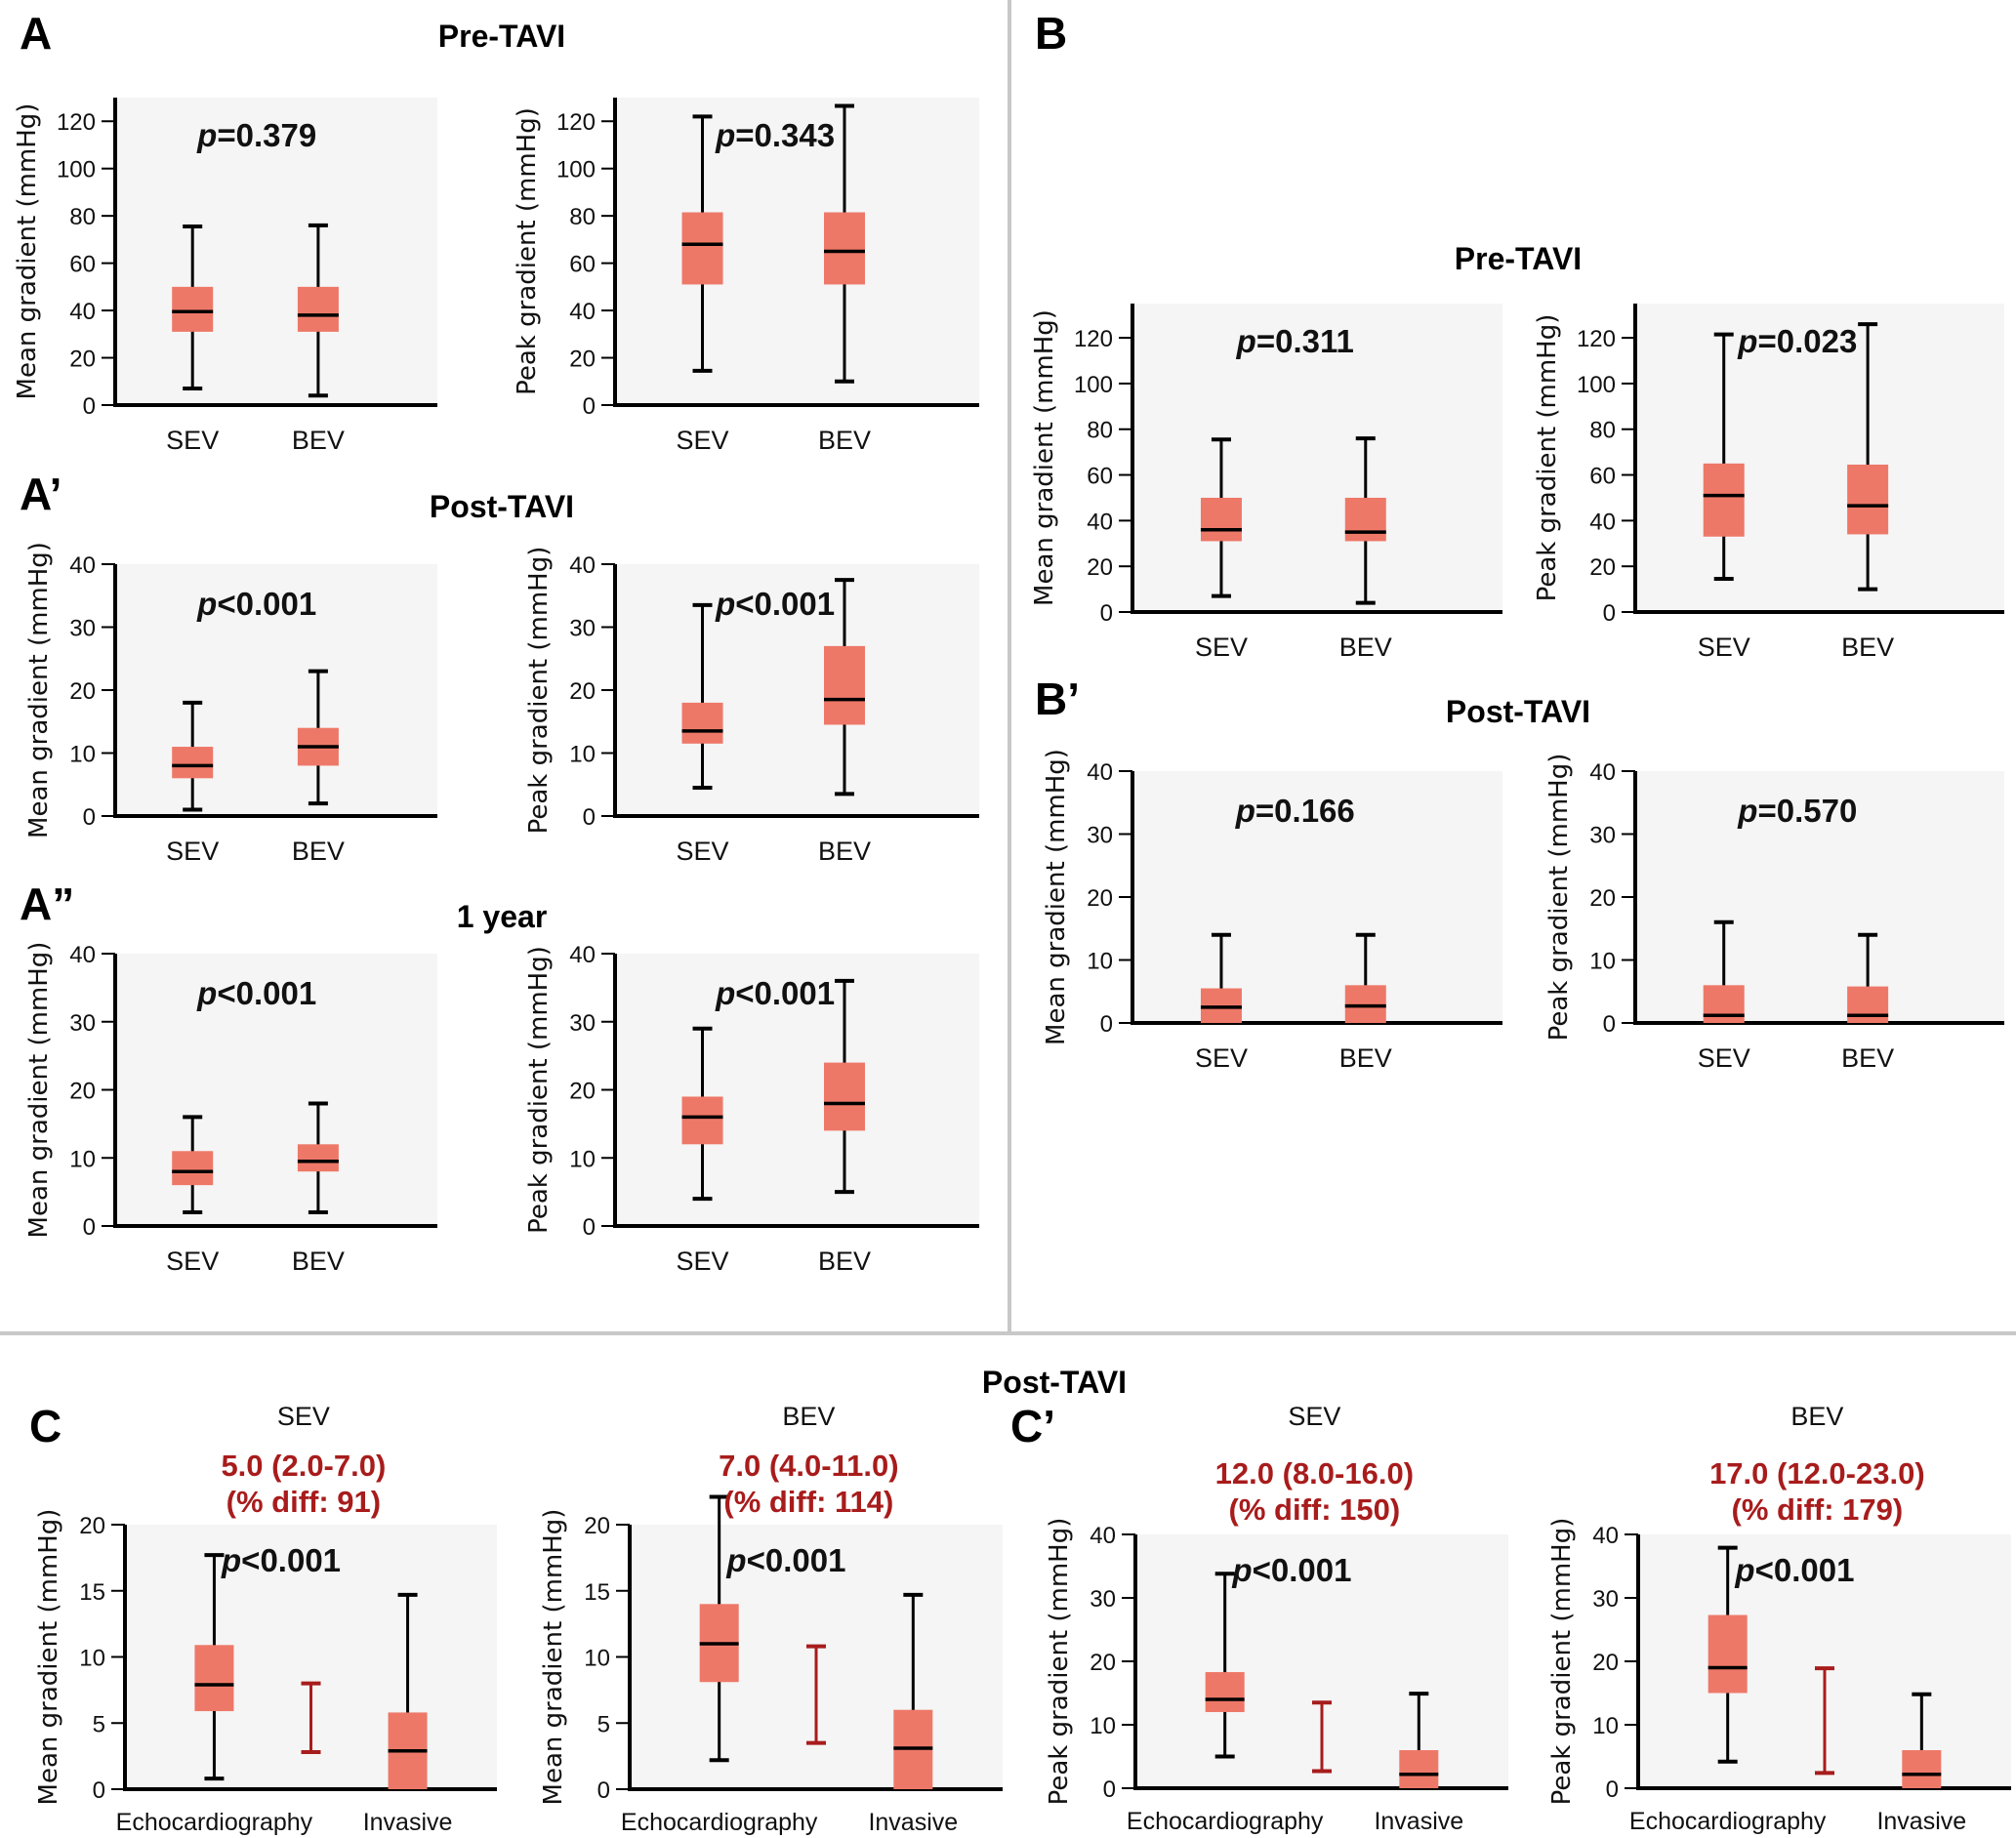  I want to click on p-value-label: p=0.343, so click(775, 135).